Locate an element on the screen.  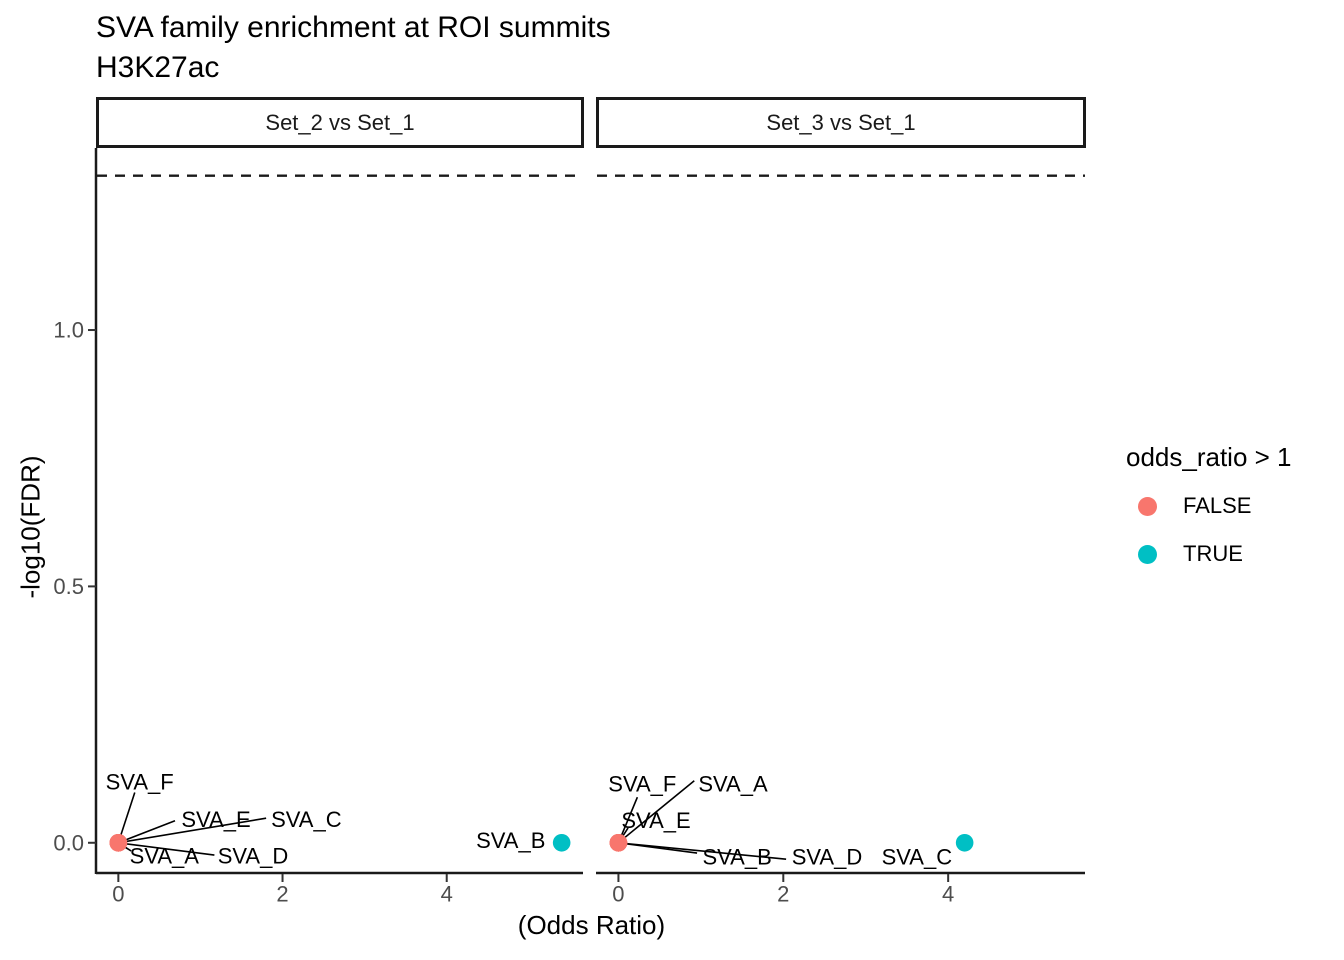
facet-strip-label: Set_3 vs Set_1 is located at coordinates (841, 122).